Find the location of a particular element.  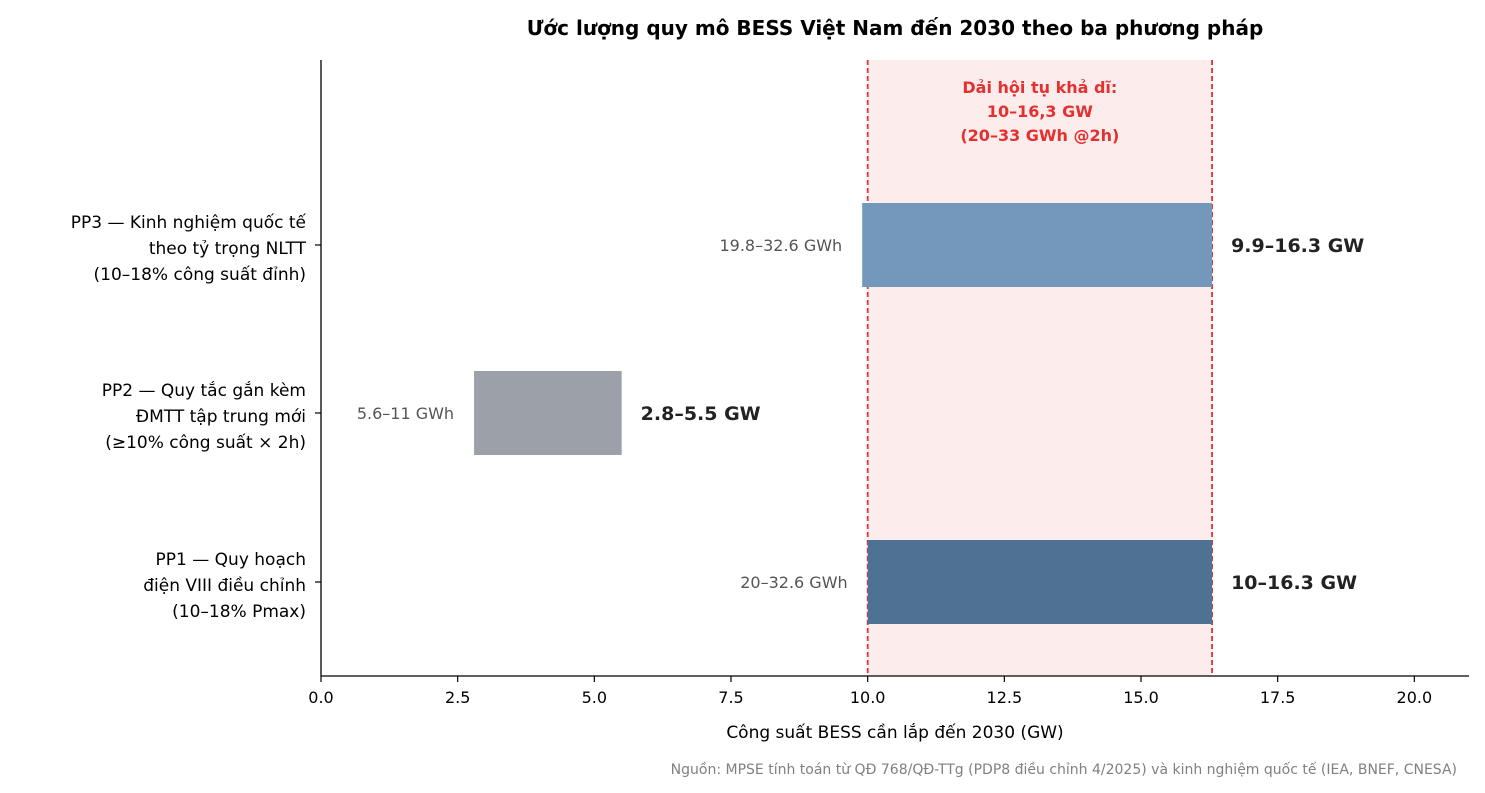

x-tick-label: 15.0 is located at coordinates (1141, 697).